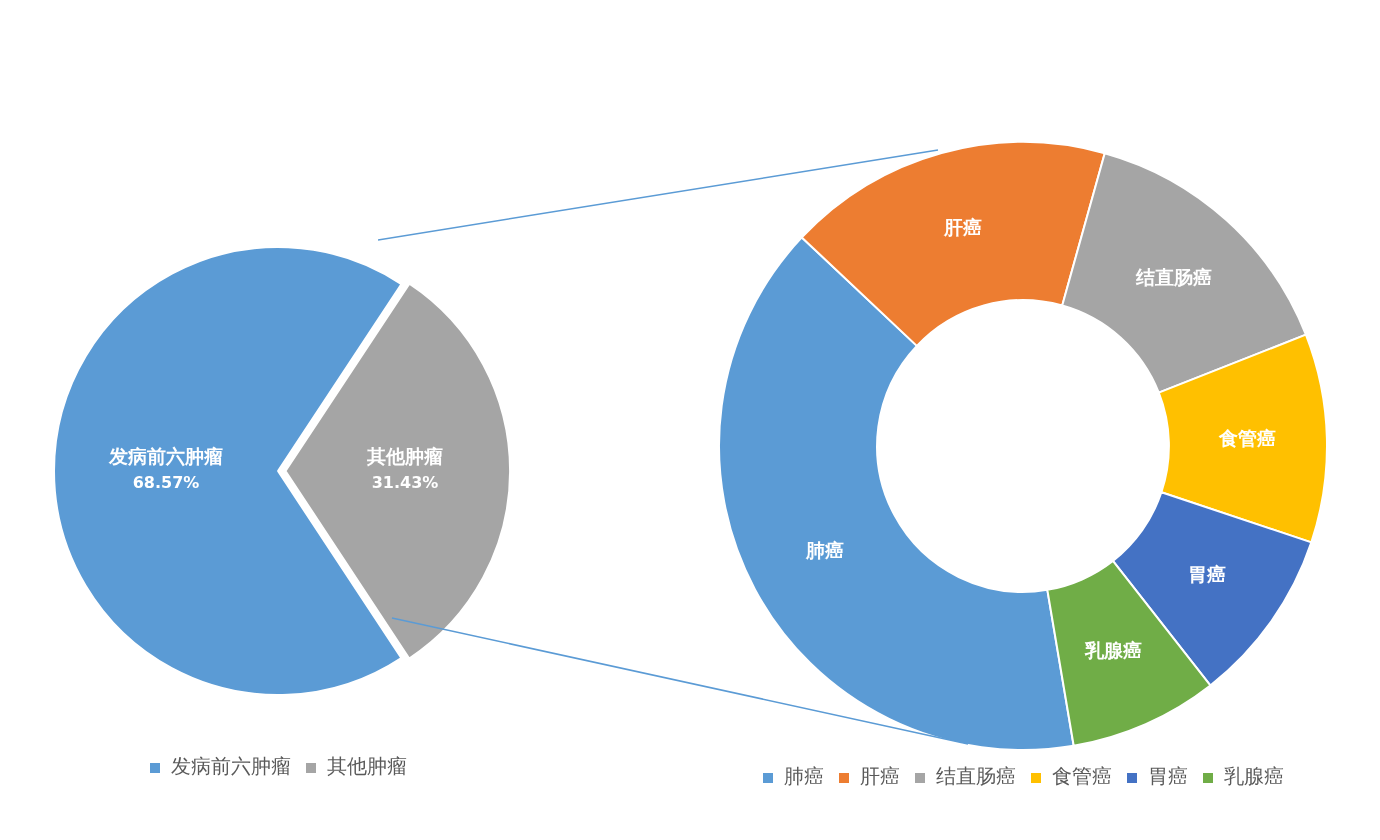 The width and height of the screenshot is (1380, 840). What do you see at coordinates (405, 483) in the screenshot?
I see `data-label: 31.43%` at bounding box center [405, 483].